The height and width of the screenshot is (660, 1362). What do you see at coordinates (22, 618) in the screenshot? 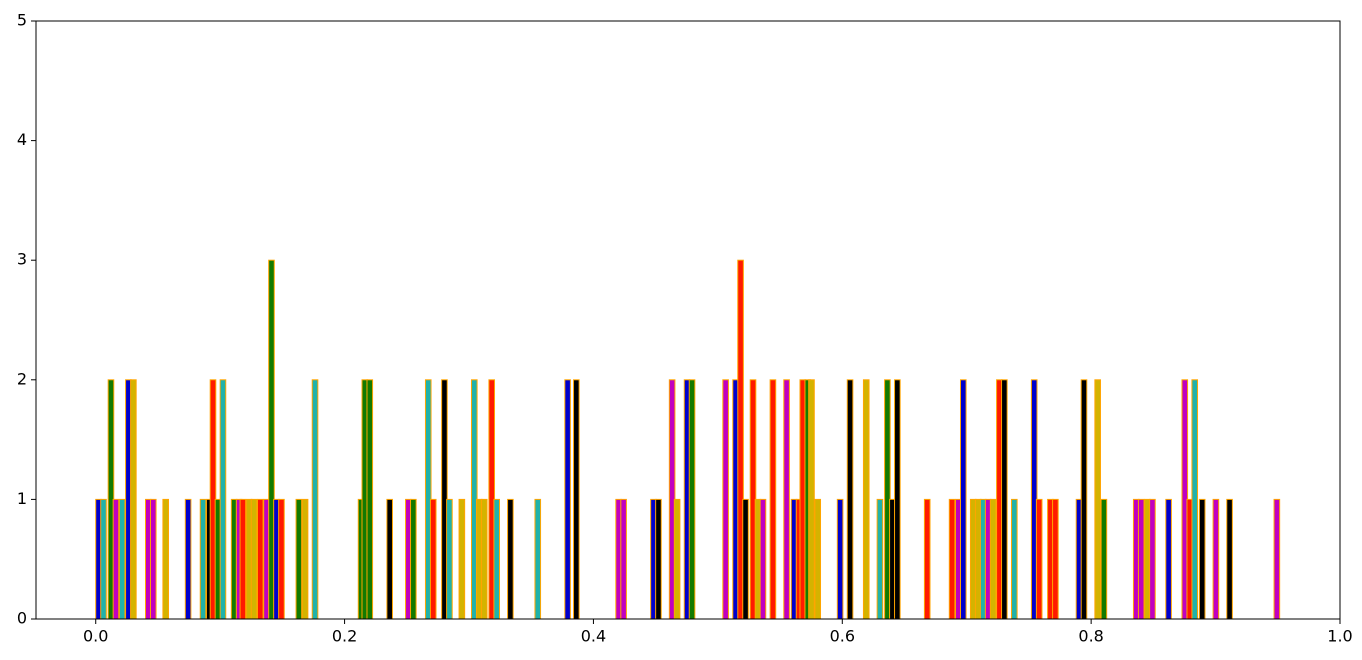
I see `y-tick-label: 0` at bounding box center [22, 618].